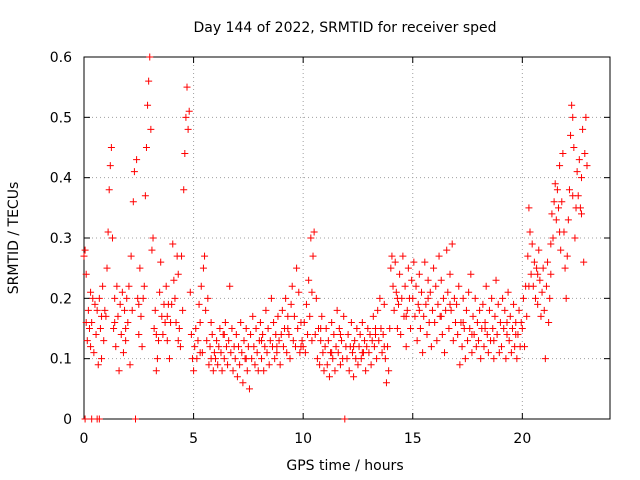 This screenshot has height=480, width=640. What do you see at coordinates (413, 439) in the screenshot?
I see `x-tick-label: 15` at bounding box center [413, 439].